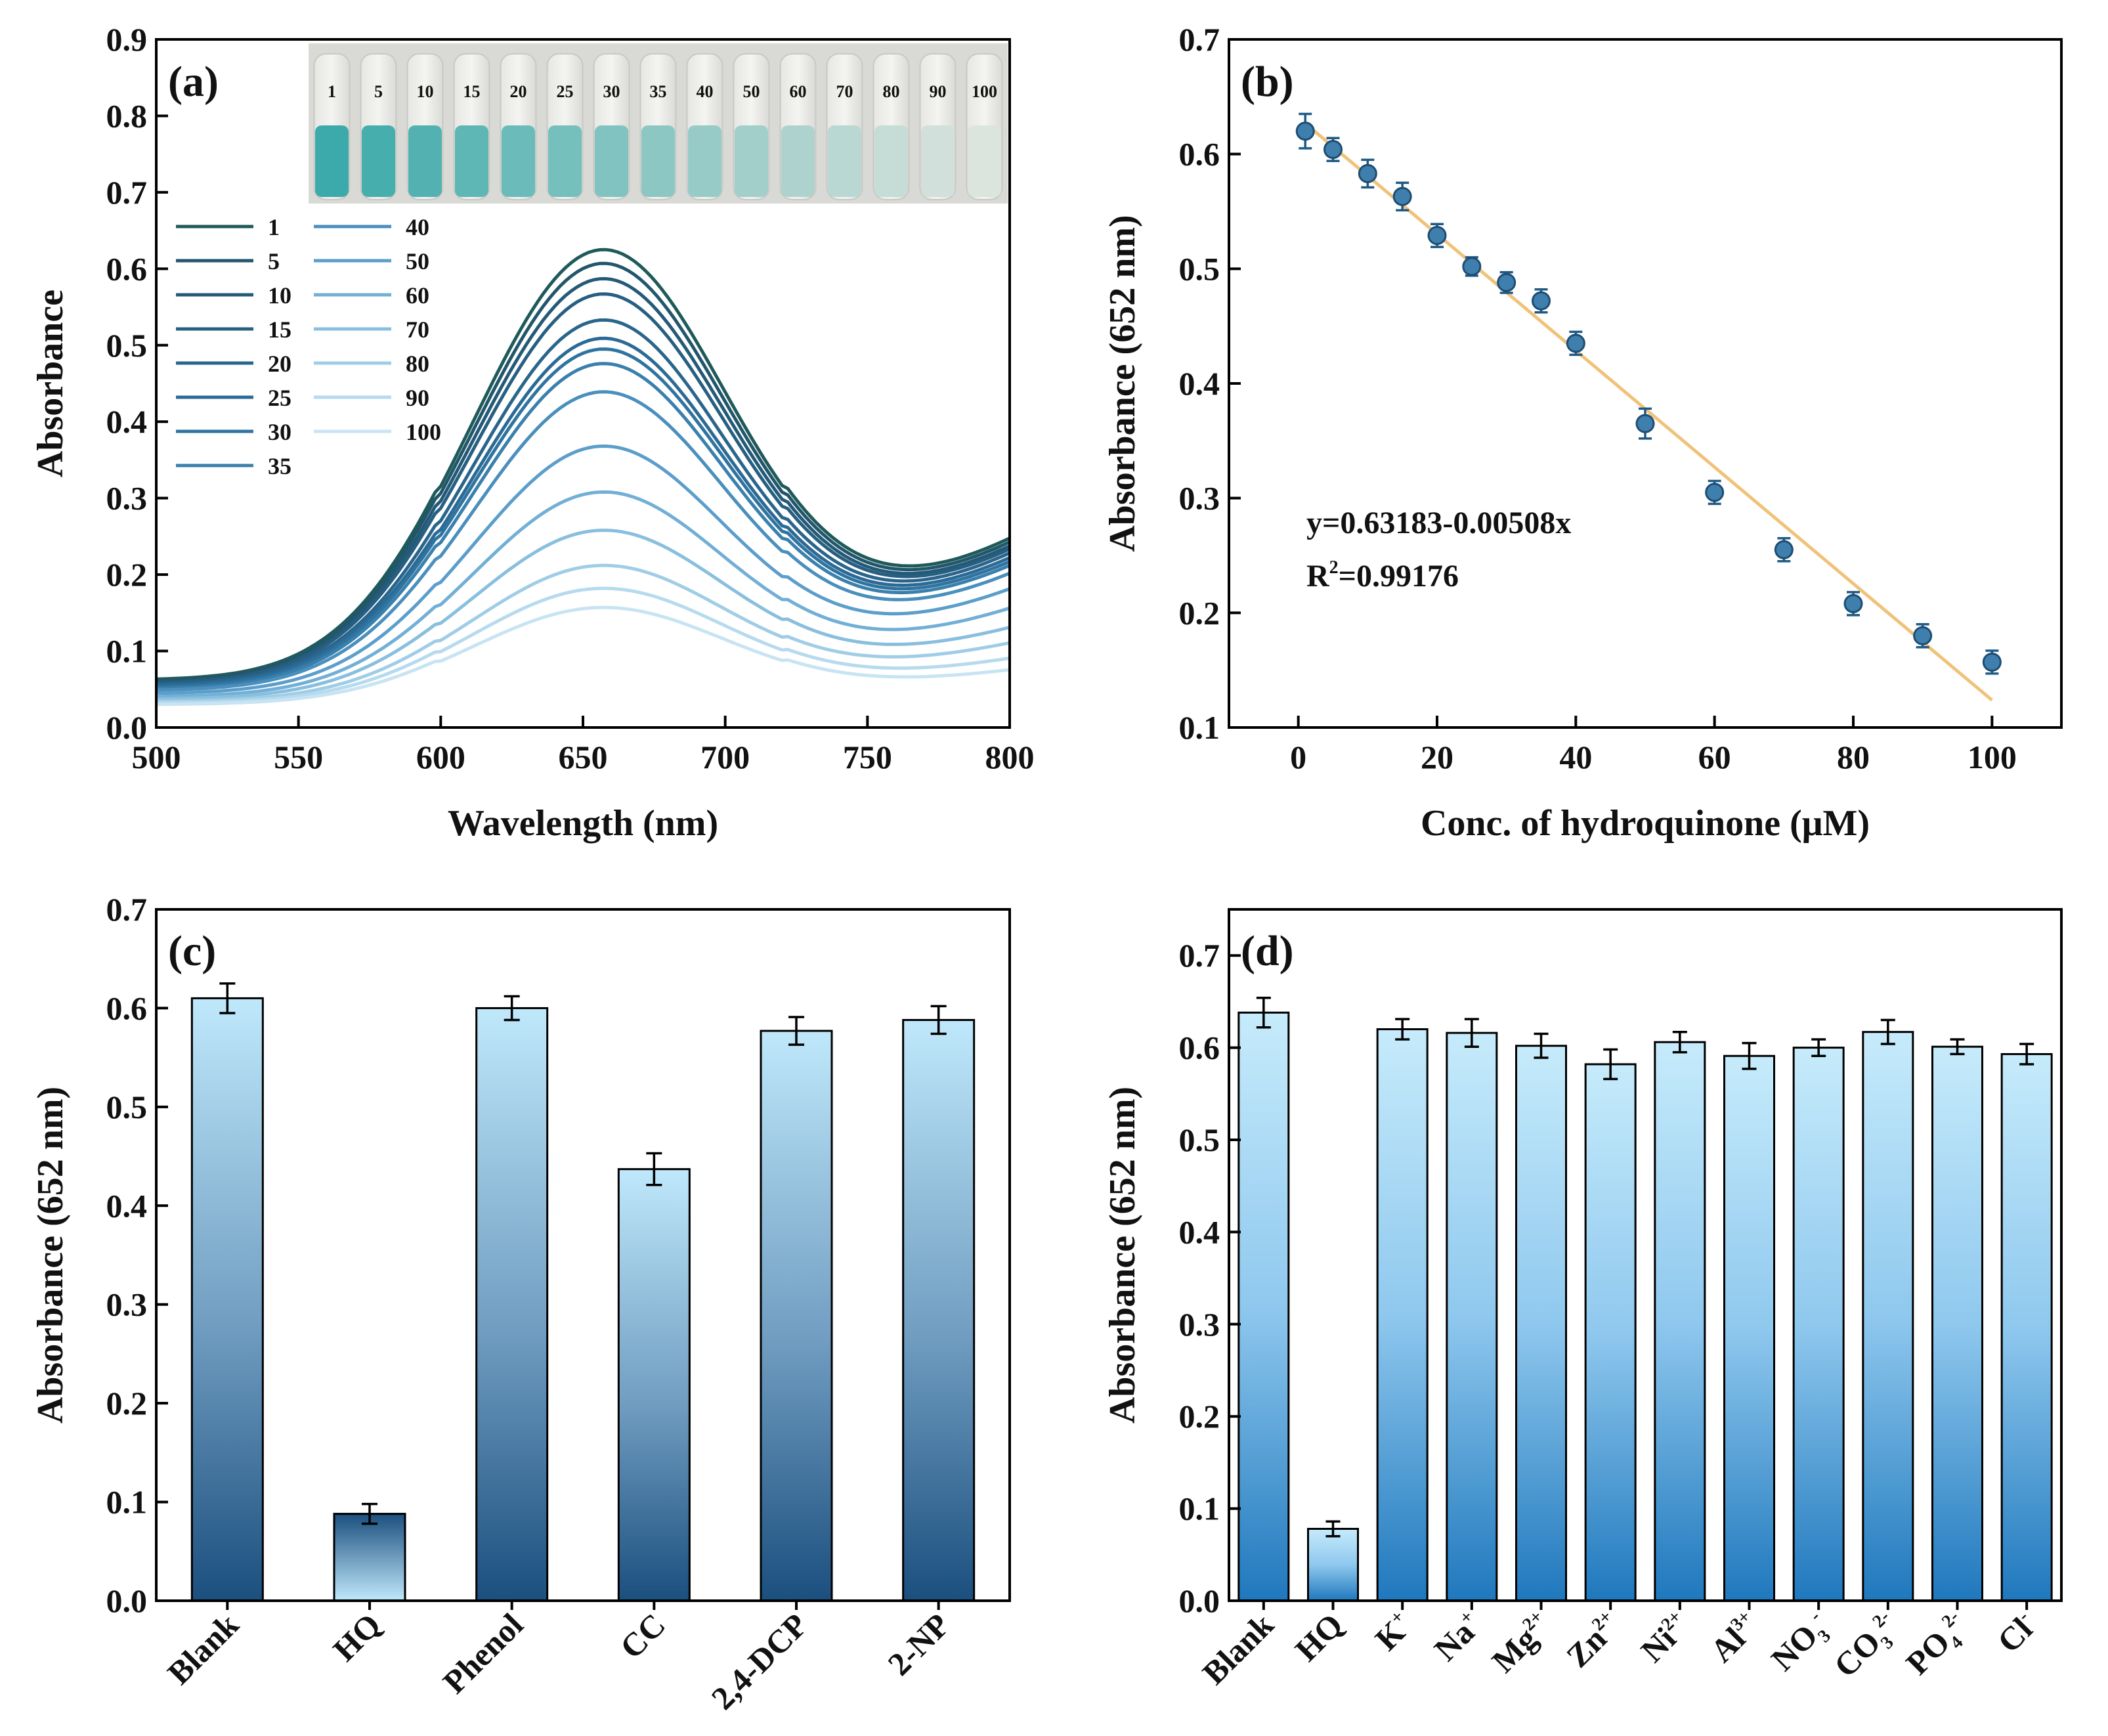 This screenshot has width=2108, height=1736. Describe the element at coordinates (417, 364) in the screenshot. I see `legend-label: 80` at that location.